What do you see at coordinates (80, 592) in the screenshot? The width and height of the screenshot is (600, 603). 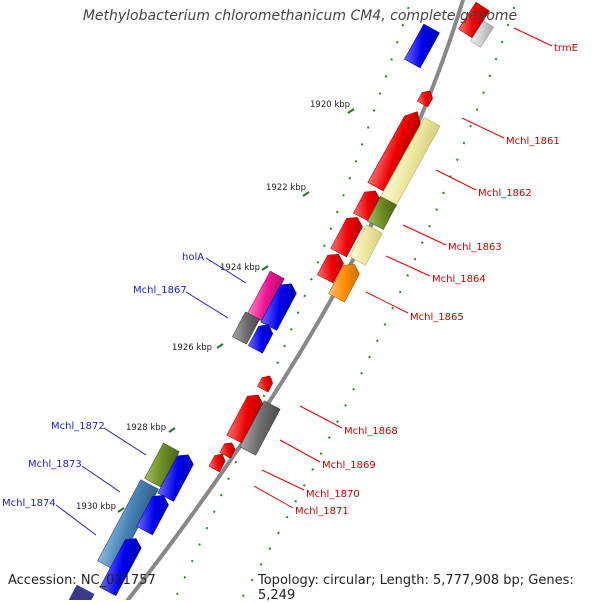 I see `gene-partial-bottom` at bounding box center [80, 592].